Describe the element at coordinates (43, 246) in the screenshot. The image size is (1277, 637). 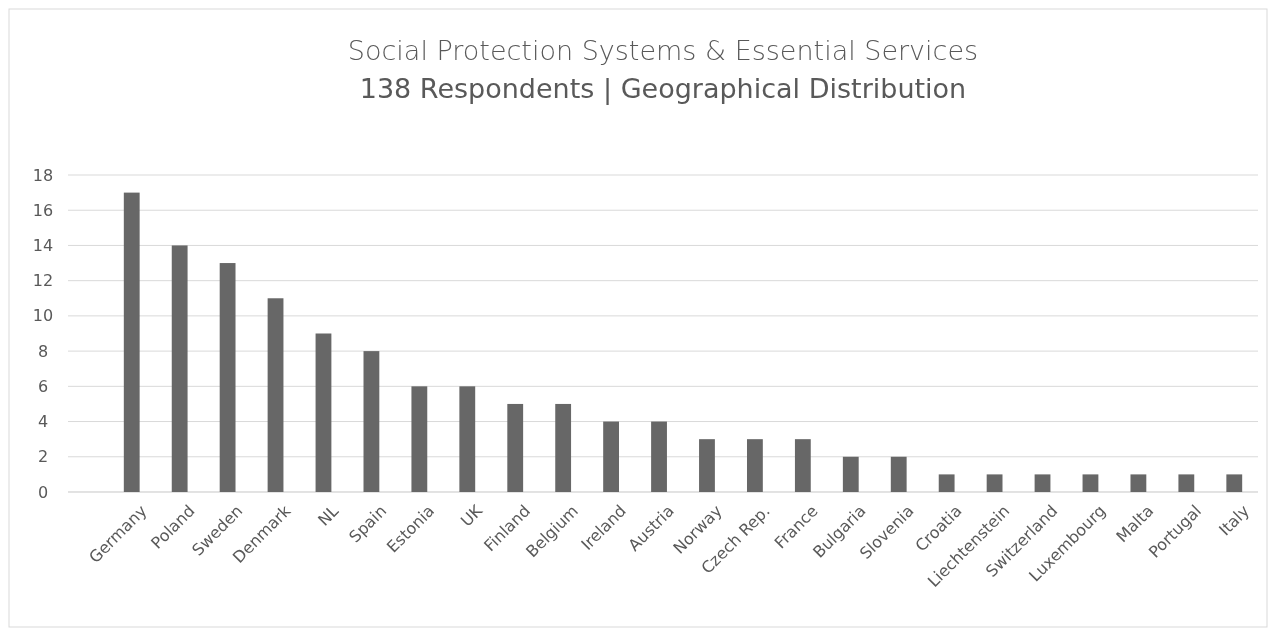
I see `y-tick-label: 14` at that location.